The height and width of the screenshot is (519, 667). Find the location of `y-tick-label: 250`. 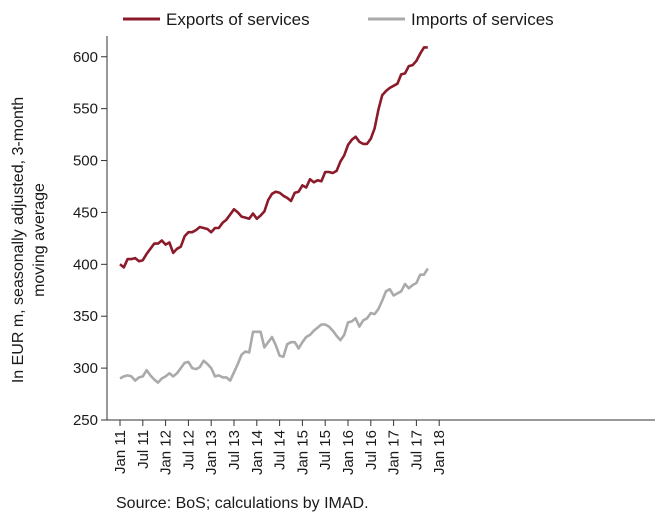

y-tick-label: 250 is located at coordinates (85, 420).